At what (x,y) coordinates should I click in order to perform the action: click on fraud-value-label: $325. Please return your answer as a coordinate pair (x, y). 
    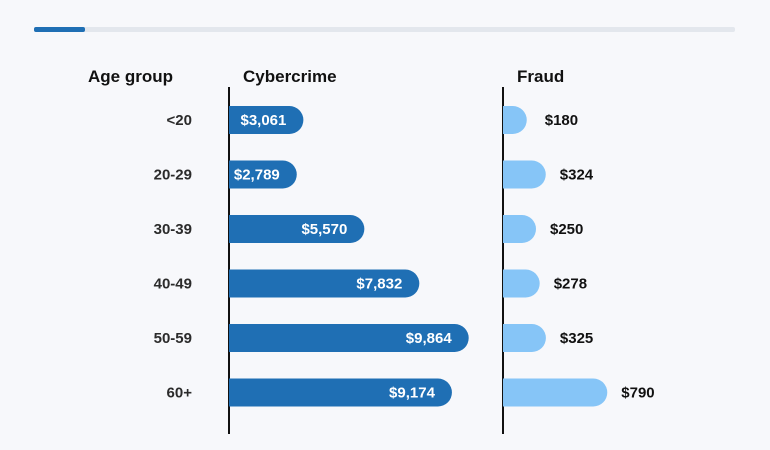
    Looking at the image, I should click on (576, 338).